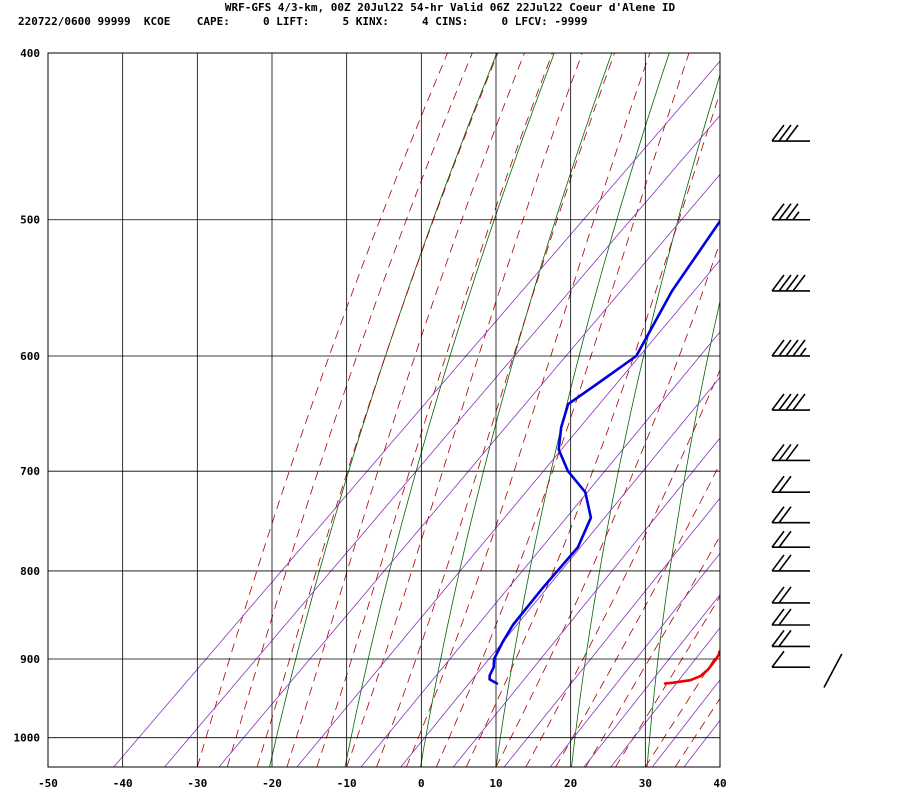 The width and height of the screenshot is (900, 800). What do you see at coordinates (197, 783) in the screenshot?
I see `temperature-tick-label: -30` at bounding box center [197, 783].